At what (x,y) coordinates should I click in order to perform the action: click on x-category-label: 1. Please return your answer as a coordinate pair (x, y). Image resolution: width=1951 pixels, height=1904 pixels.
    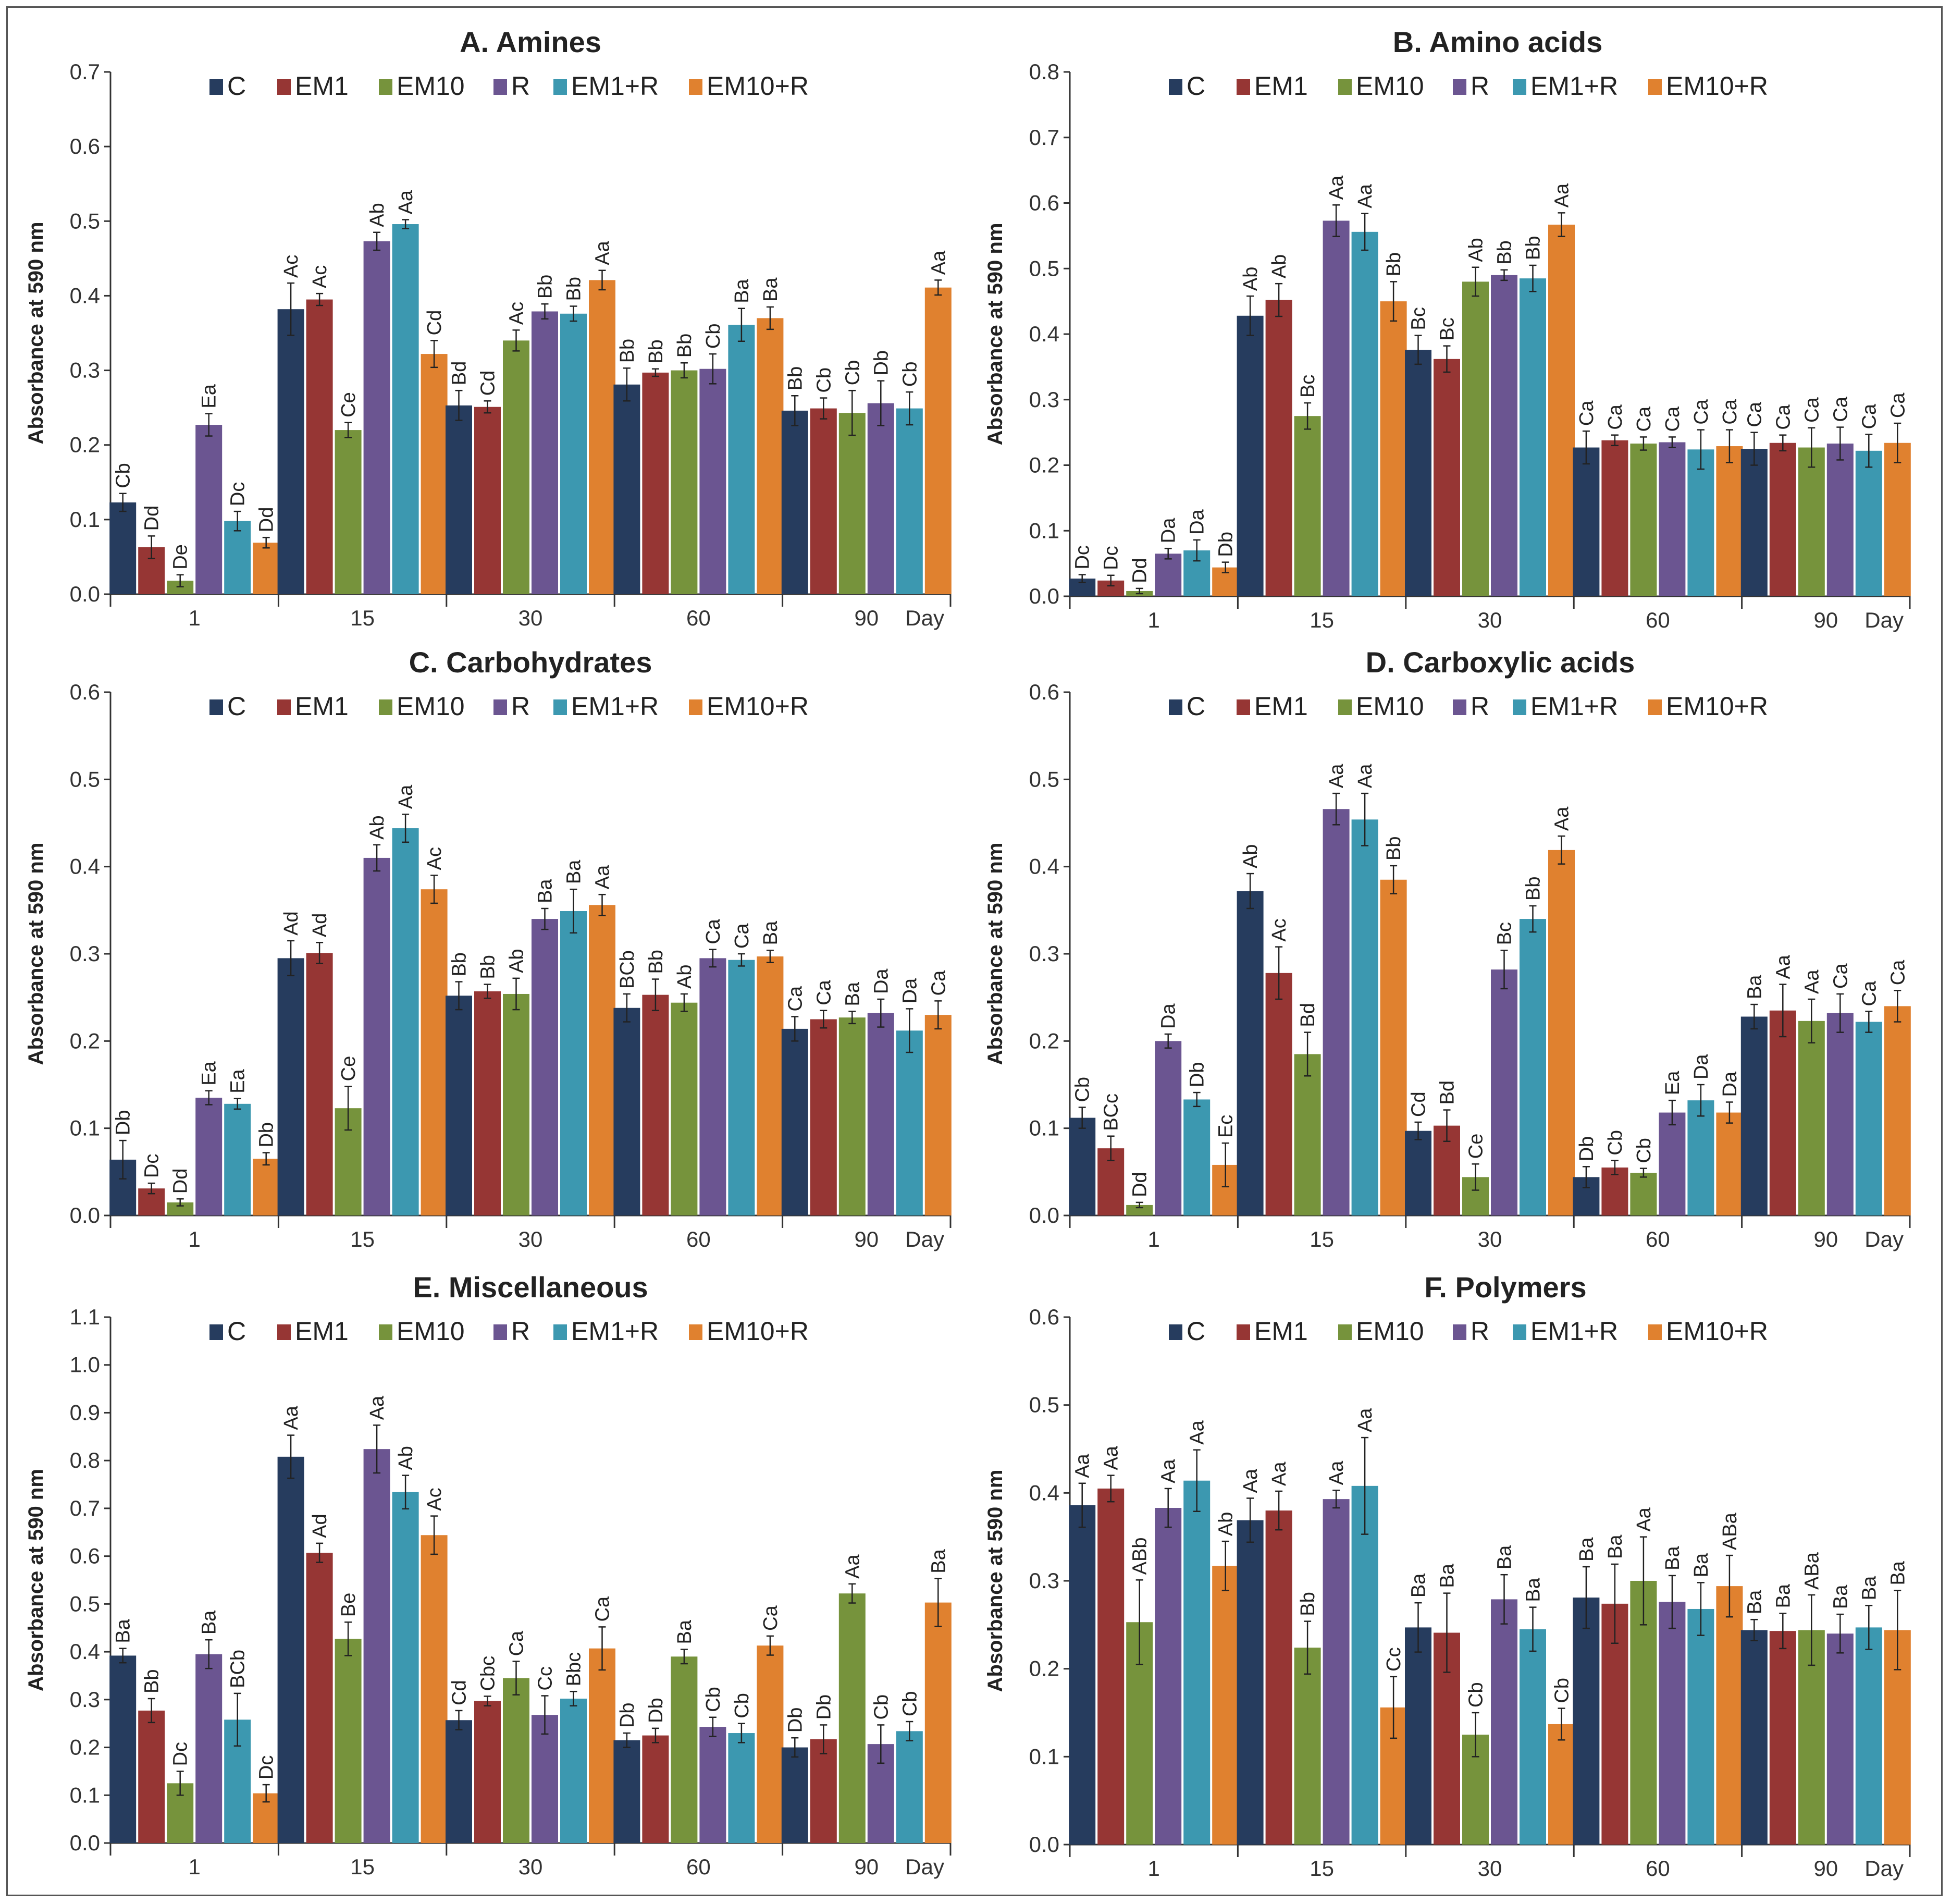
    Looking at the image, I should click on (195, 618).